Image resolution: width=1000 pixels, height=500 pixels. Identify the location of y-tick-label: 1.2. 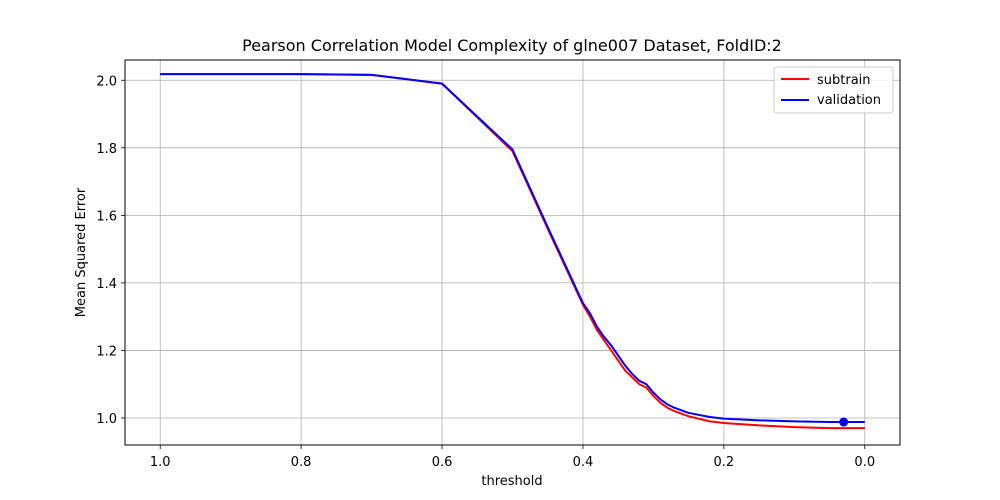
(106, 351).